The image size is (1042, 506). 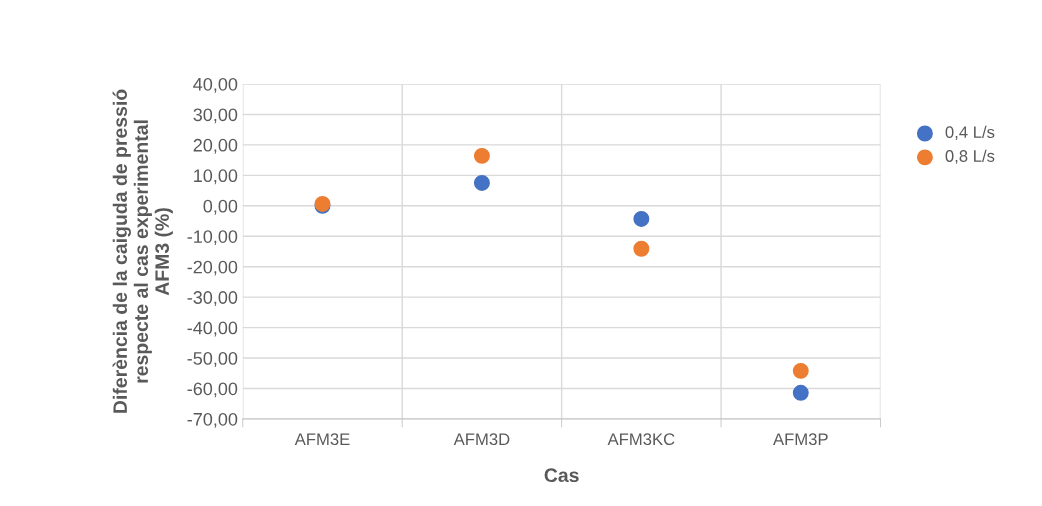 What do you see at coordinates (970, 132) in the screenshot?
I see `legend-label: 0,4 L/s` at bounding box center [970, 132].